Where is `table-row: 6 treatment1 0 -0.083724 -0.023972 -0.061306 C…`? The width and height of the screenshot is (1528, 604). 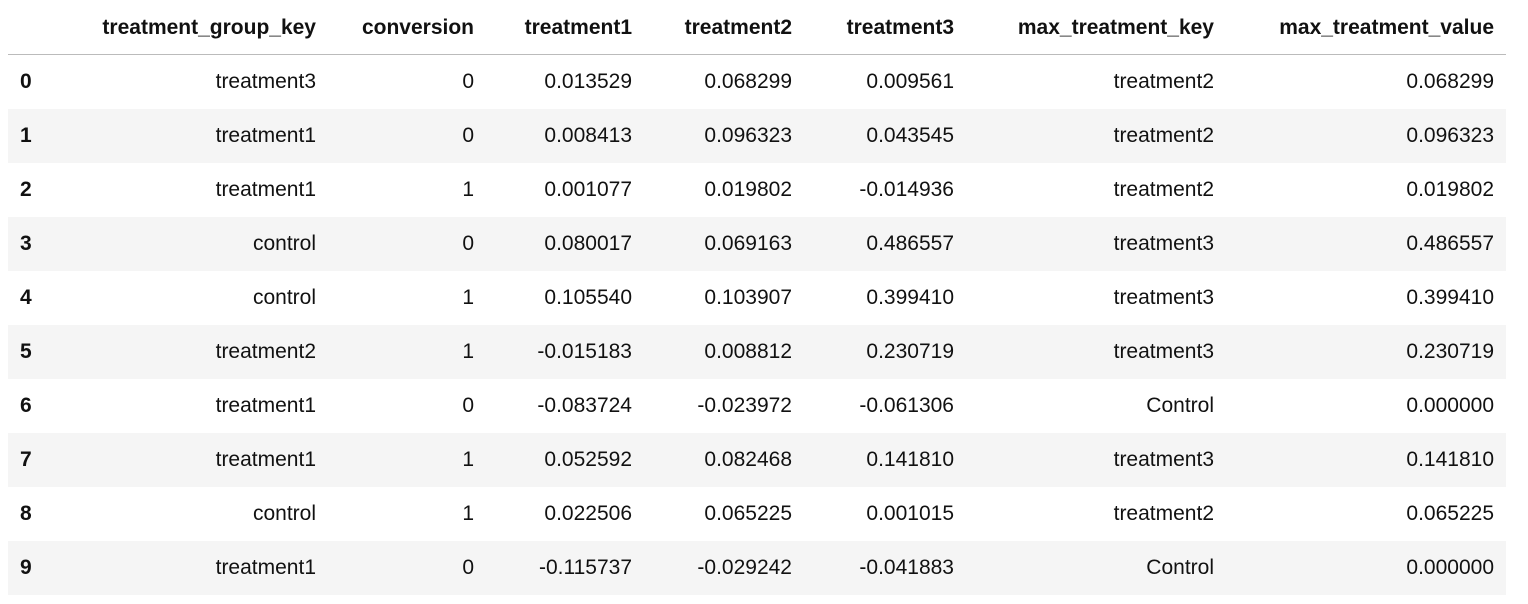
table-row: 6 treatment1 0 -0.083724 -0.023972 -0.061306 C… is located at coordinates (757, 406).